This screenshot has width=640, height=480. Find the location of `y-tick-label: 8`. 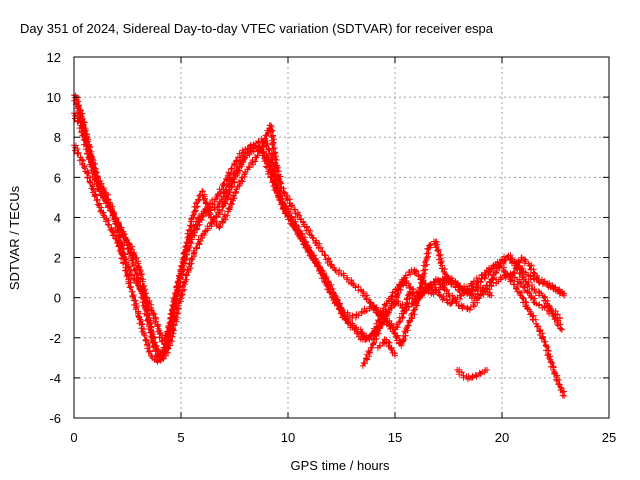

y-tick-label: 8 is located at coordinates (57, 137).